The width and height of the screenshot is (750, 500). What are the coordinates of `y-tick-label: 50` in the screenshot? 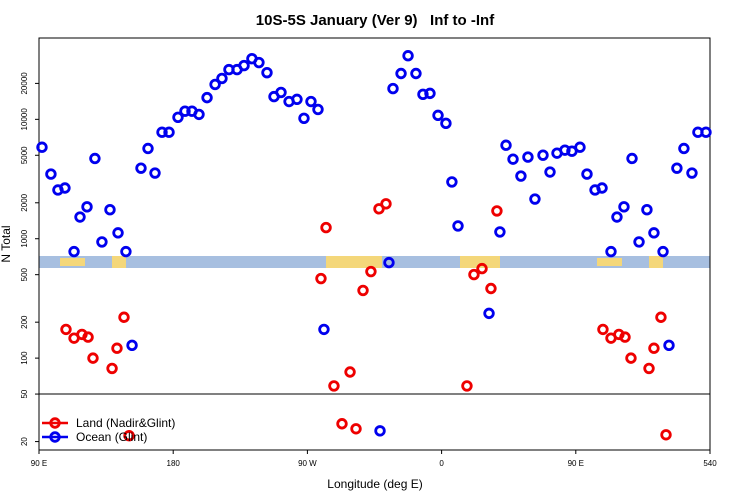 It's located at (24, 393).